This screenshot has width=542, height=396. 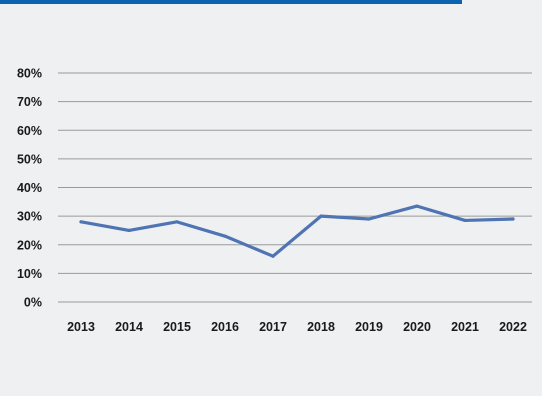 What do you see at coordinates (513, 327) in the screenshot?
I see `x-tick-label: 2022` at bounding box center [513, 327].